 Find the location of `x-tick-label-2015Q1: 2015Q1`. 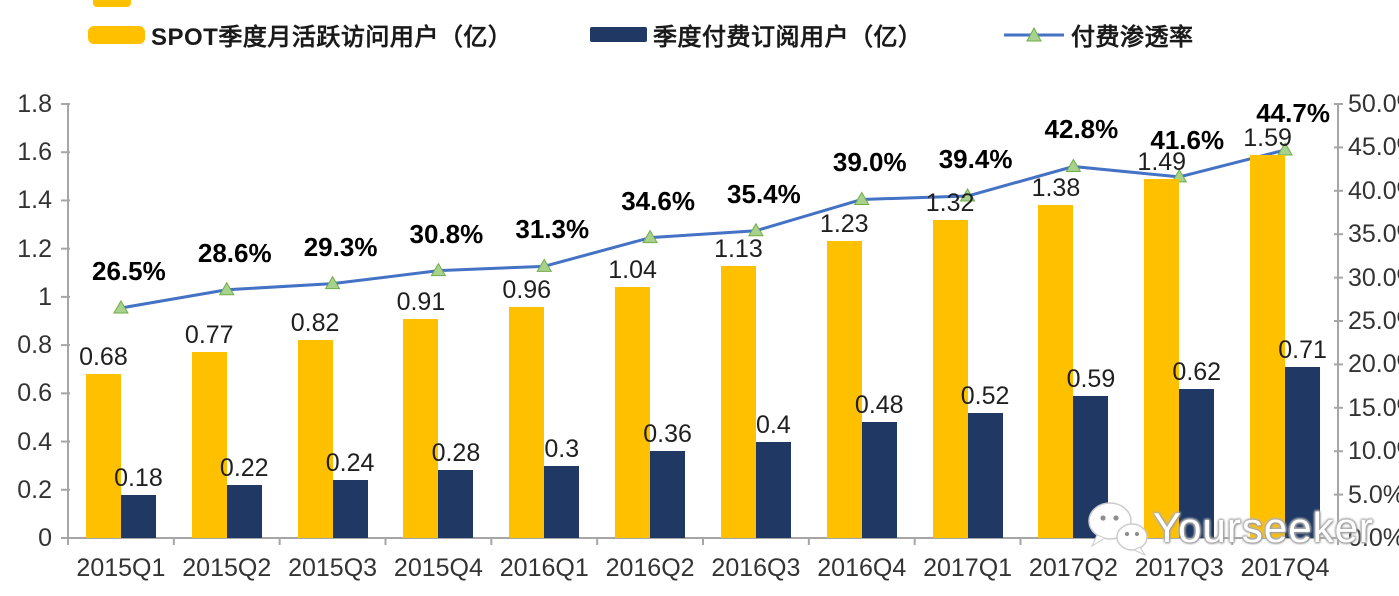

x-tick-label-2015Q1: 2015Q1 is located at coordinates (121, 568).